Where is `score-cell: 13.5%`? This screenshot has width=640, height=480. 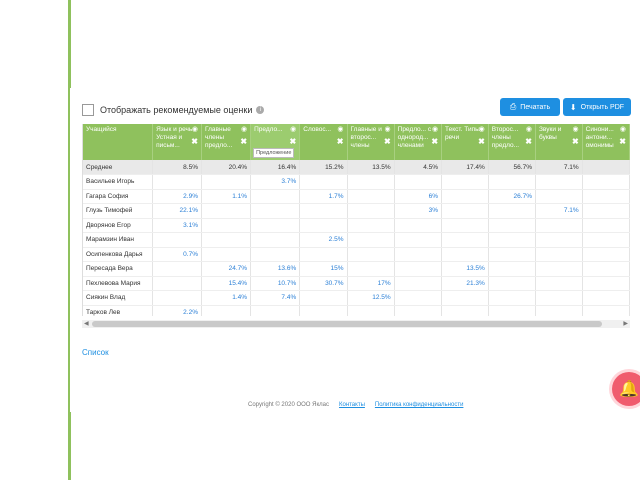 score-cell: 13.5% is located at coordinates (465, 269).